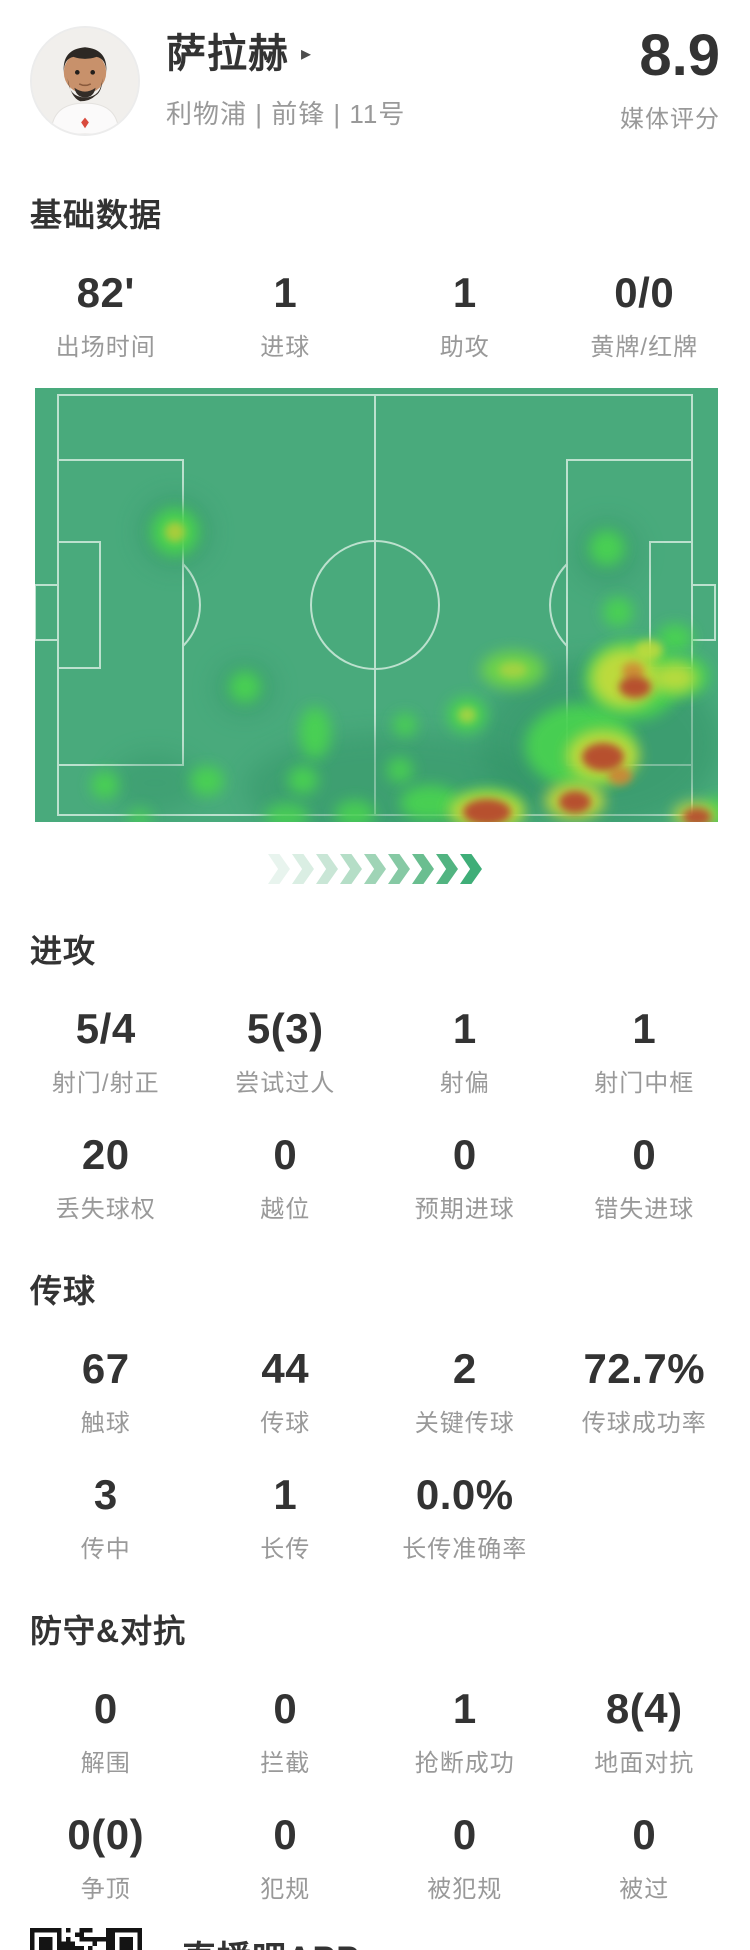 The height and width of the screenshot is (1950, 750). What do you see at coordinates (286, 1179) in the screenshot?
I see `stat-cell: 0 越位` at bounding box center [286, 1179].